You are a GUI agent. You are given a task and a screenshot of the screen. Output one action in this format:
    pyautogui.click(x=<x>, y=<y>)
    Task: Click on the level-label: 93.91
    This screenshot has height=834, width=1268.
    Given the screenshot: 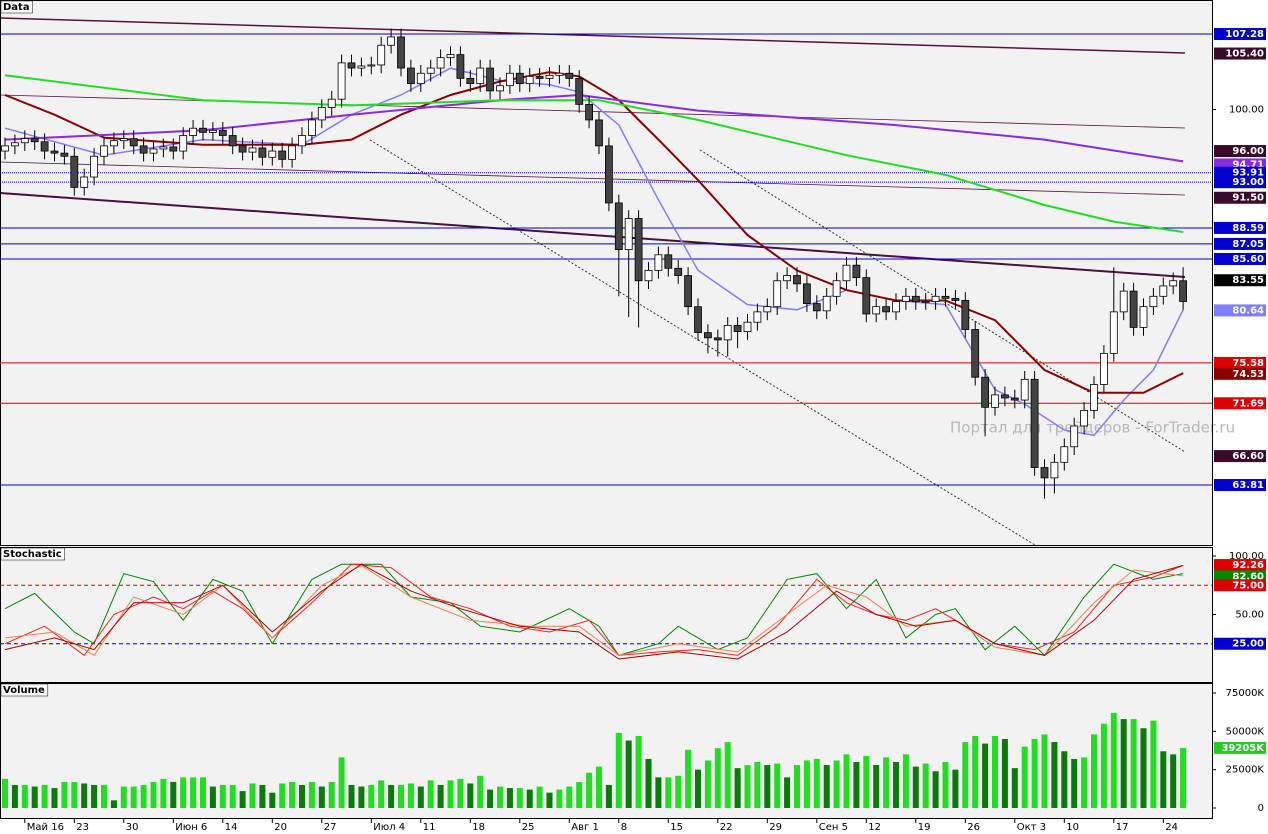 What is the action you would take?
    pyautogui.click(x=1248, y=173)
    